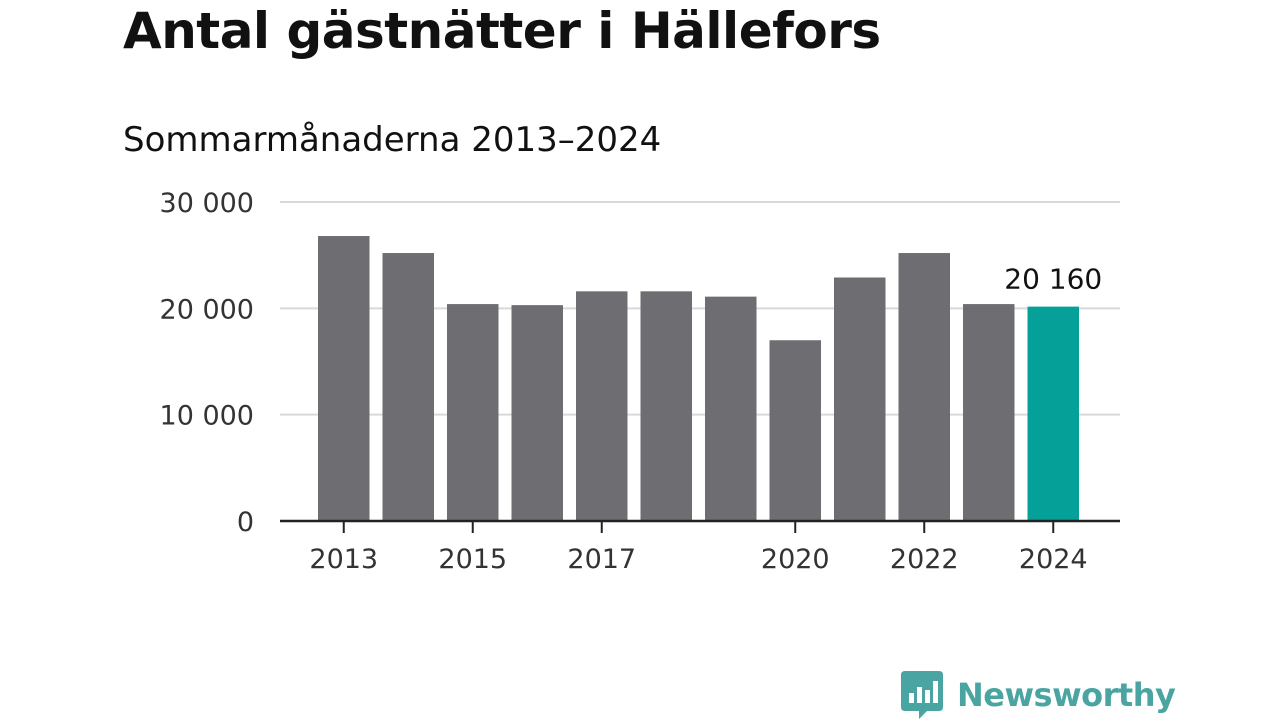  Describe the element at coordinates (207, 309) in the screenshot. I see `y-tick-label: 20 000` at that location.